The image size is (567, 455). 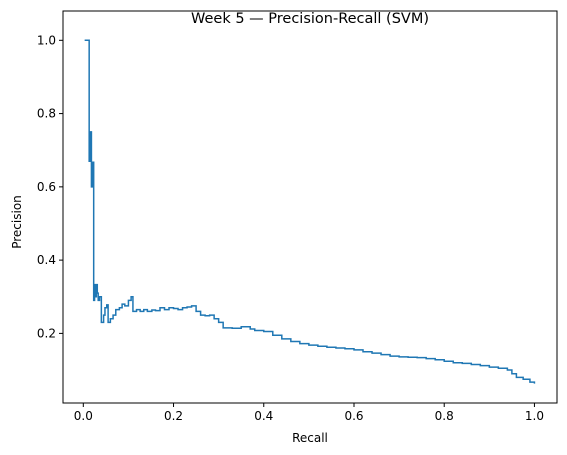 What do you see at coordinates (46, 333) in the screenshot?
I see `y-tick-label: 0.2` at bounding box center [46, 333].